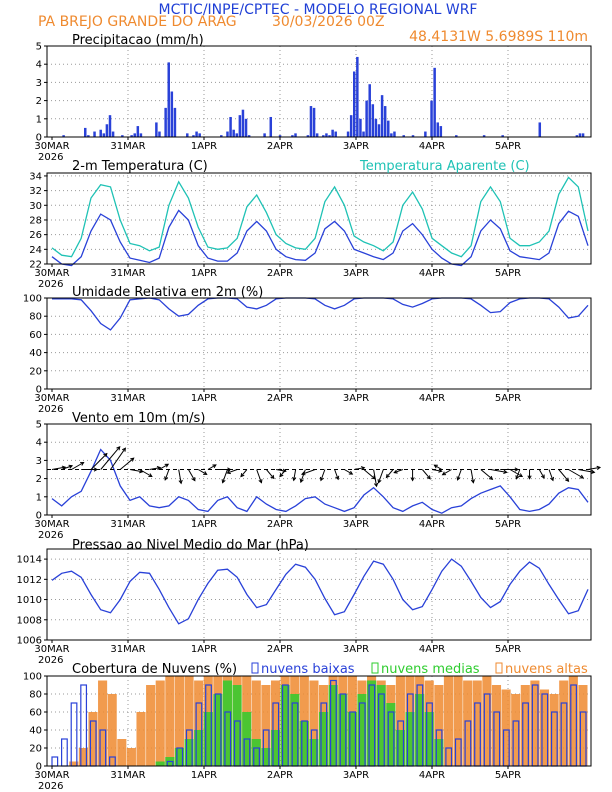 Image resolution: width=612 pixels, height=792 pixels. Describe the element at coordinates (320, 481) in the screenshot. I see `wind-speed-line` at that location.